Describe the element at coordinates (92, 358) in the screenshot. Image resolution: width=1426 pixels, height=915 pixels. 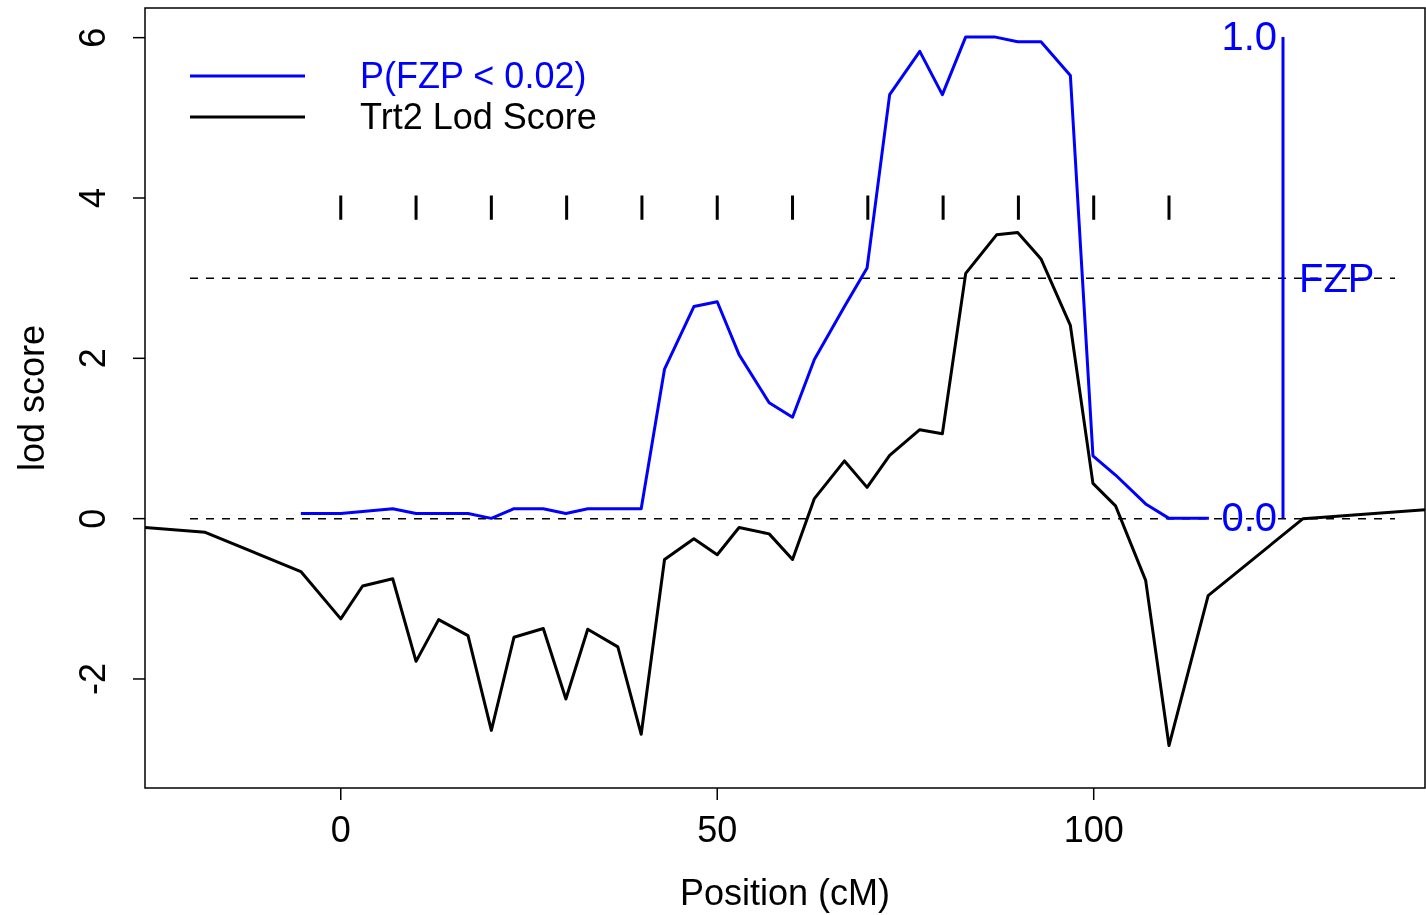
I see `y-tick-label: 2` at that location.